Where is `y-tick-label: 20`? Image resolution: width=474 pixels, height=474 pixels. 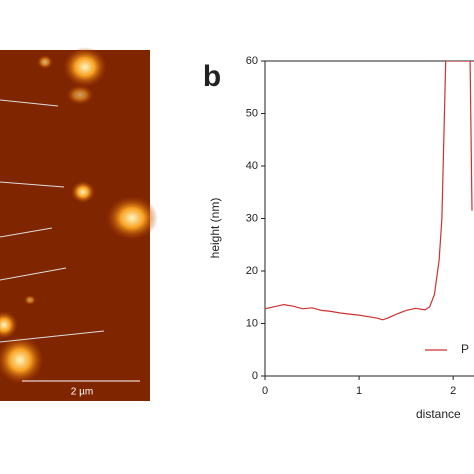 y-tick-label: 20 is located at coordinates (252, 271).